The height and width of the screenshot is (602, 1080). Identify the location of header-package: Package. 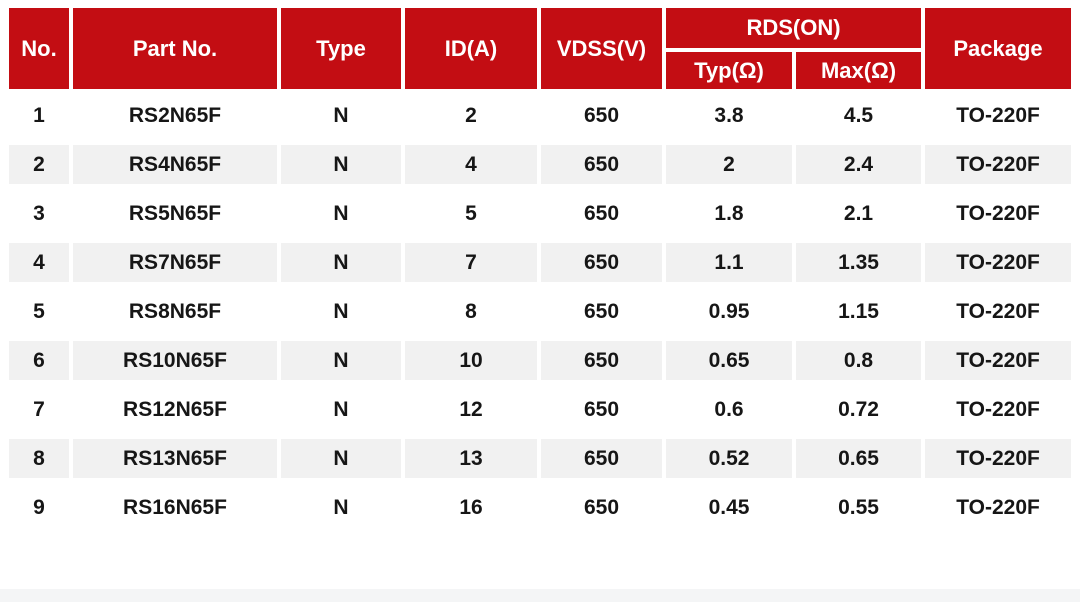
(998, 48).